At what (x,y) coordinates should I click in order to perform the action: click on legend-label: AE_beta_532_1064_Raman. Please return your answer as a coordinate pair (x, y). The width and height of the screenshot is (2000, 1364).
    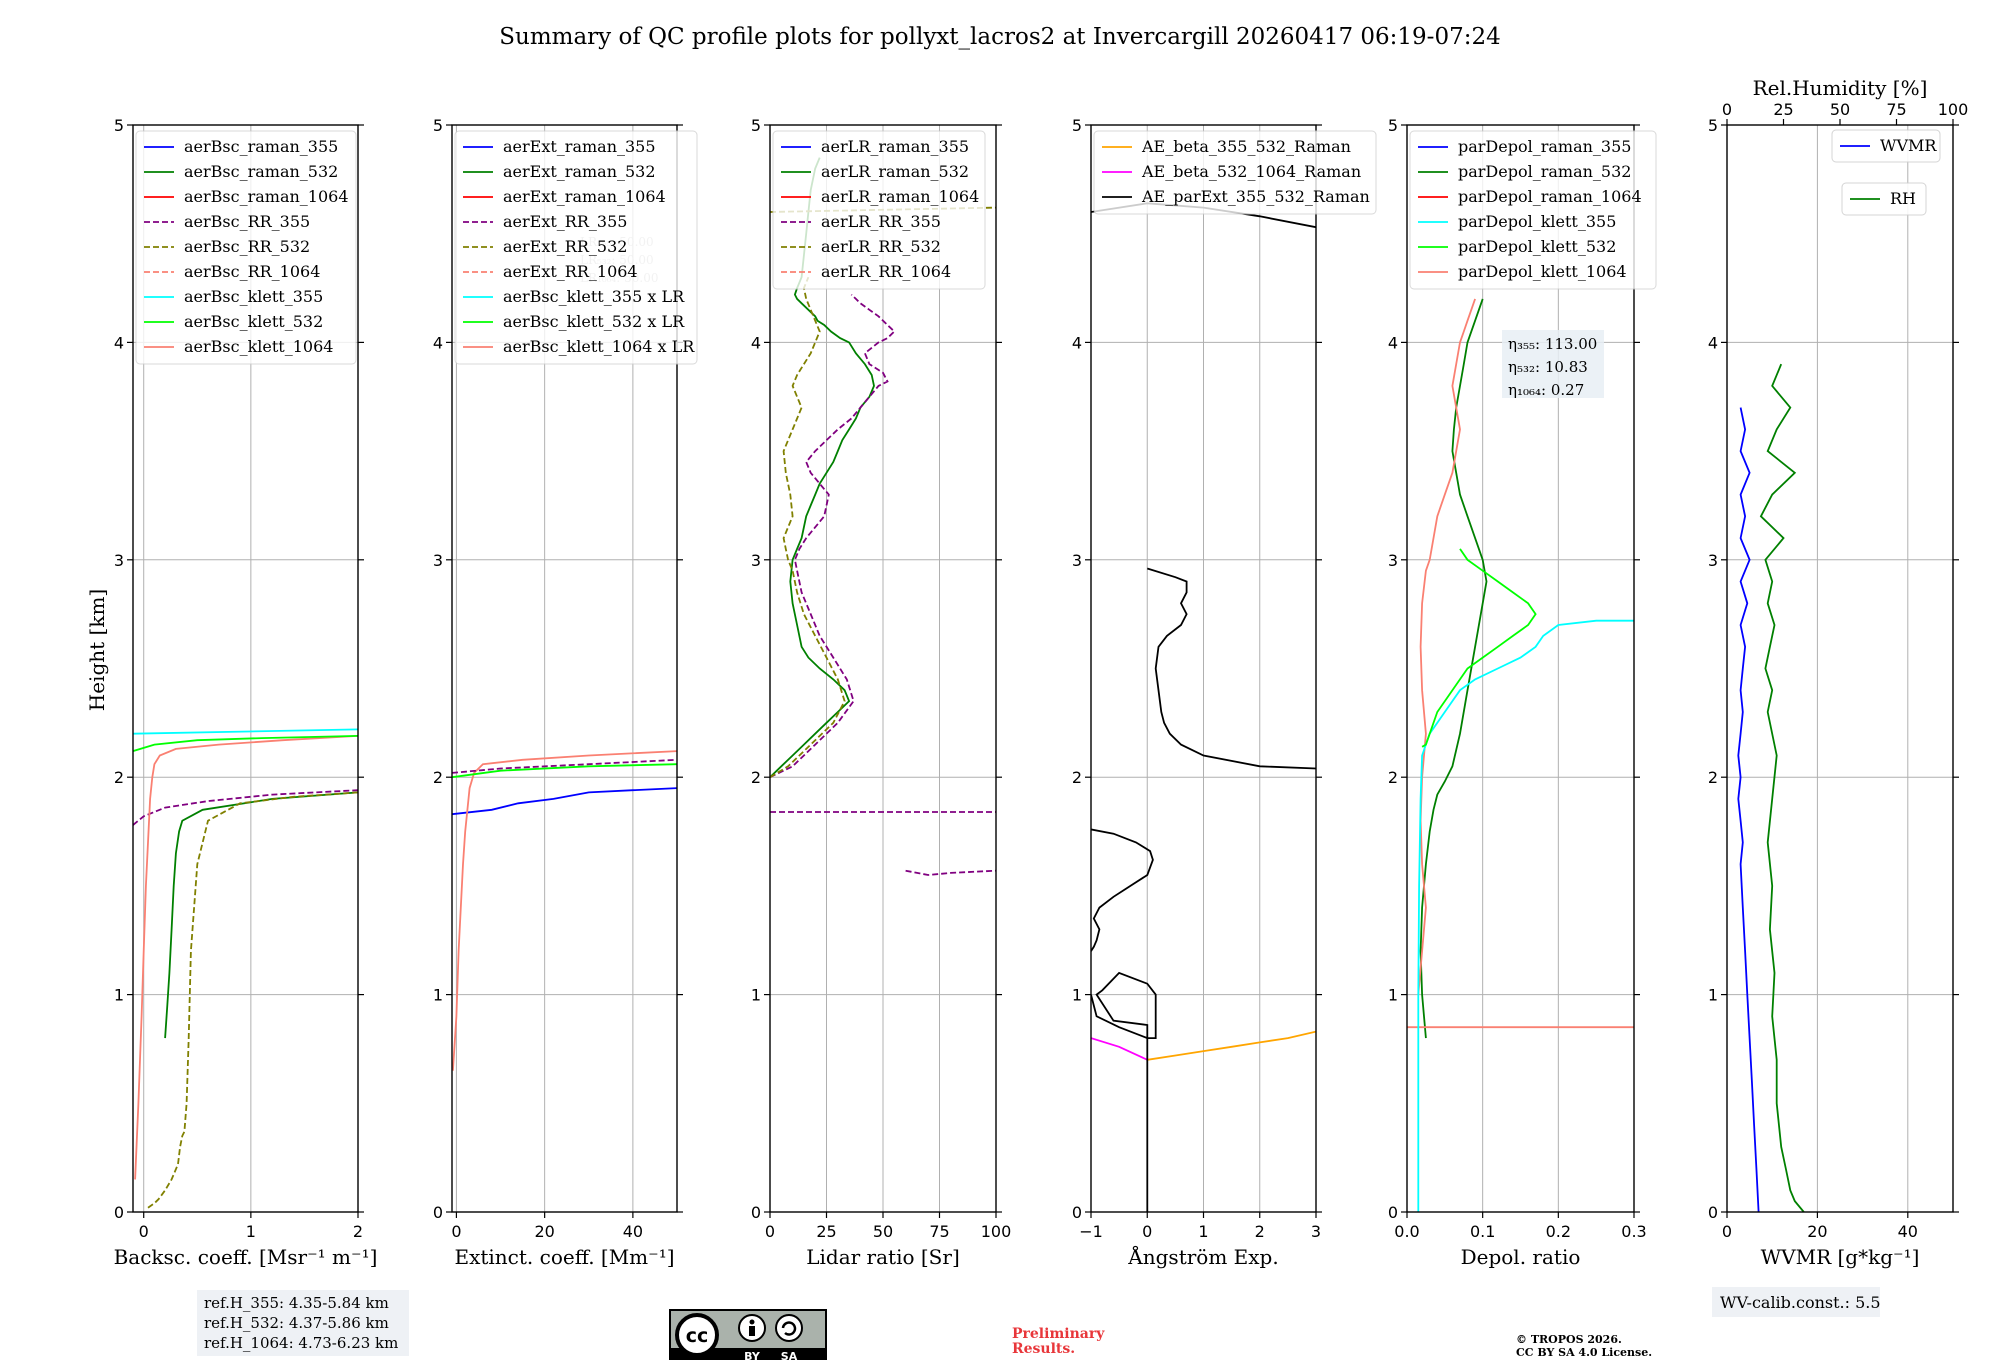
    Looking at the image, I should click on (1251, 171).